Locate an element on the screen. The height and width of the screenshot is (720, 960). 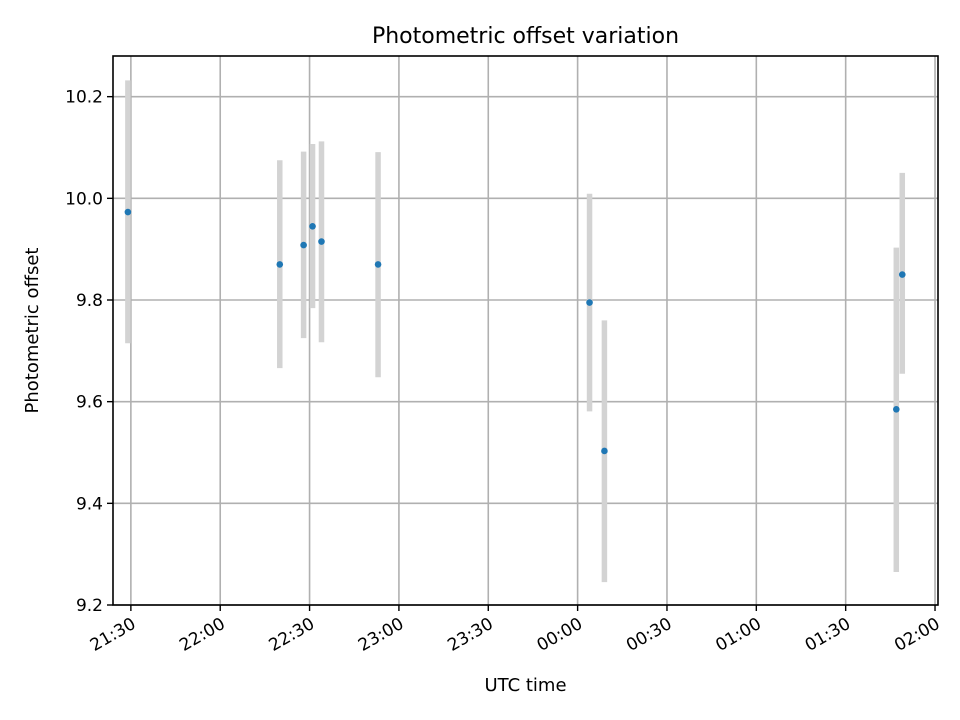
x-tick-label: 23:30 is located at coordinates (470, 635).